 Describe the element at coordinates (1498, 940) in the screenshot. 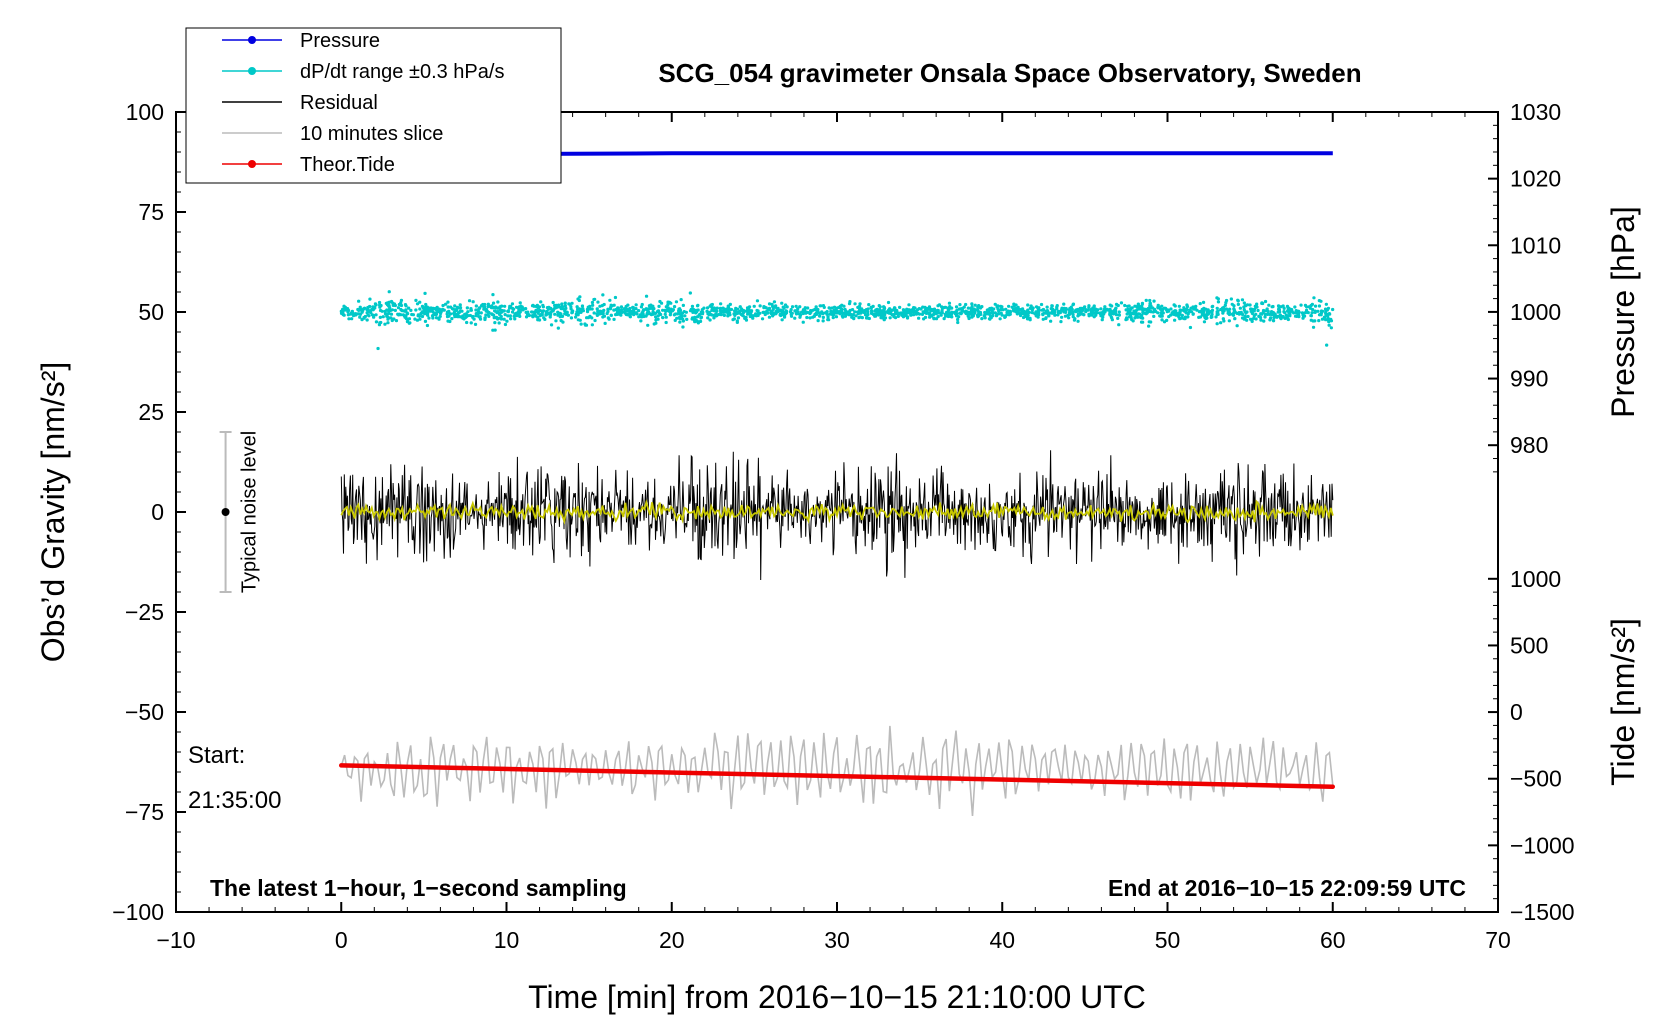

I see `x-tick-label: 70` at that location.